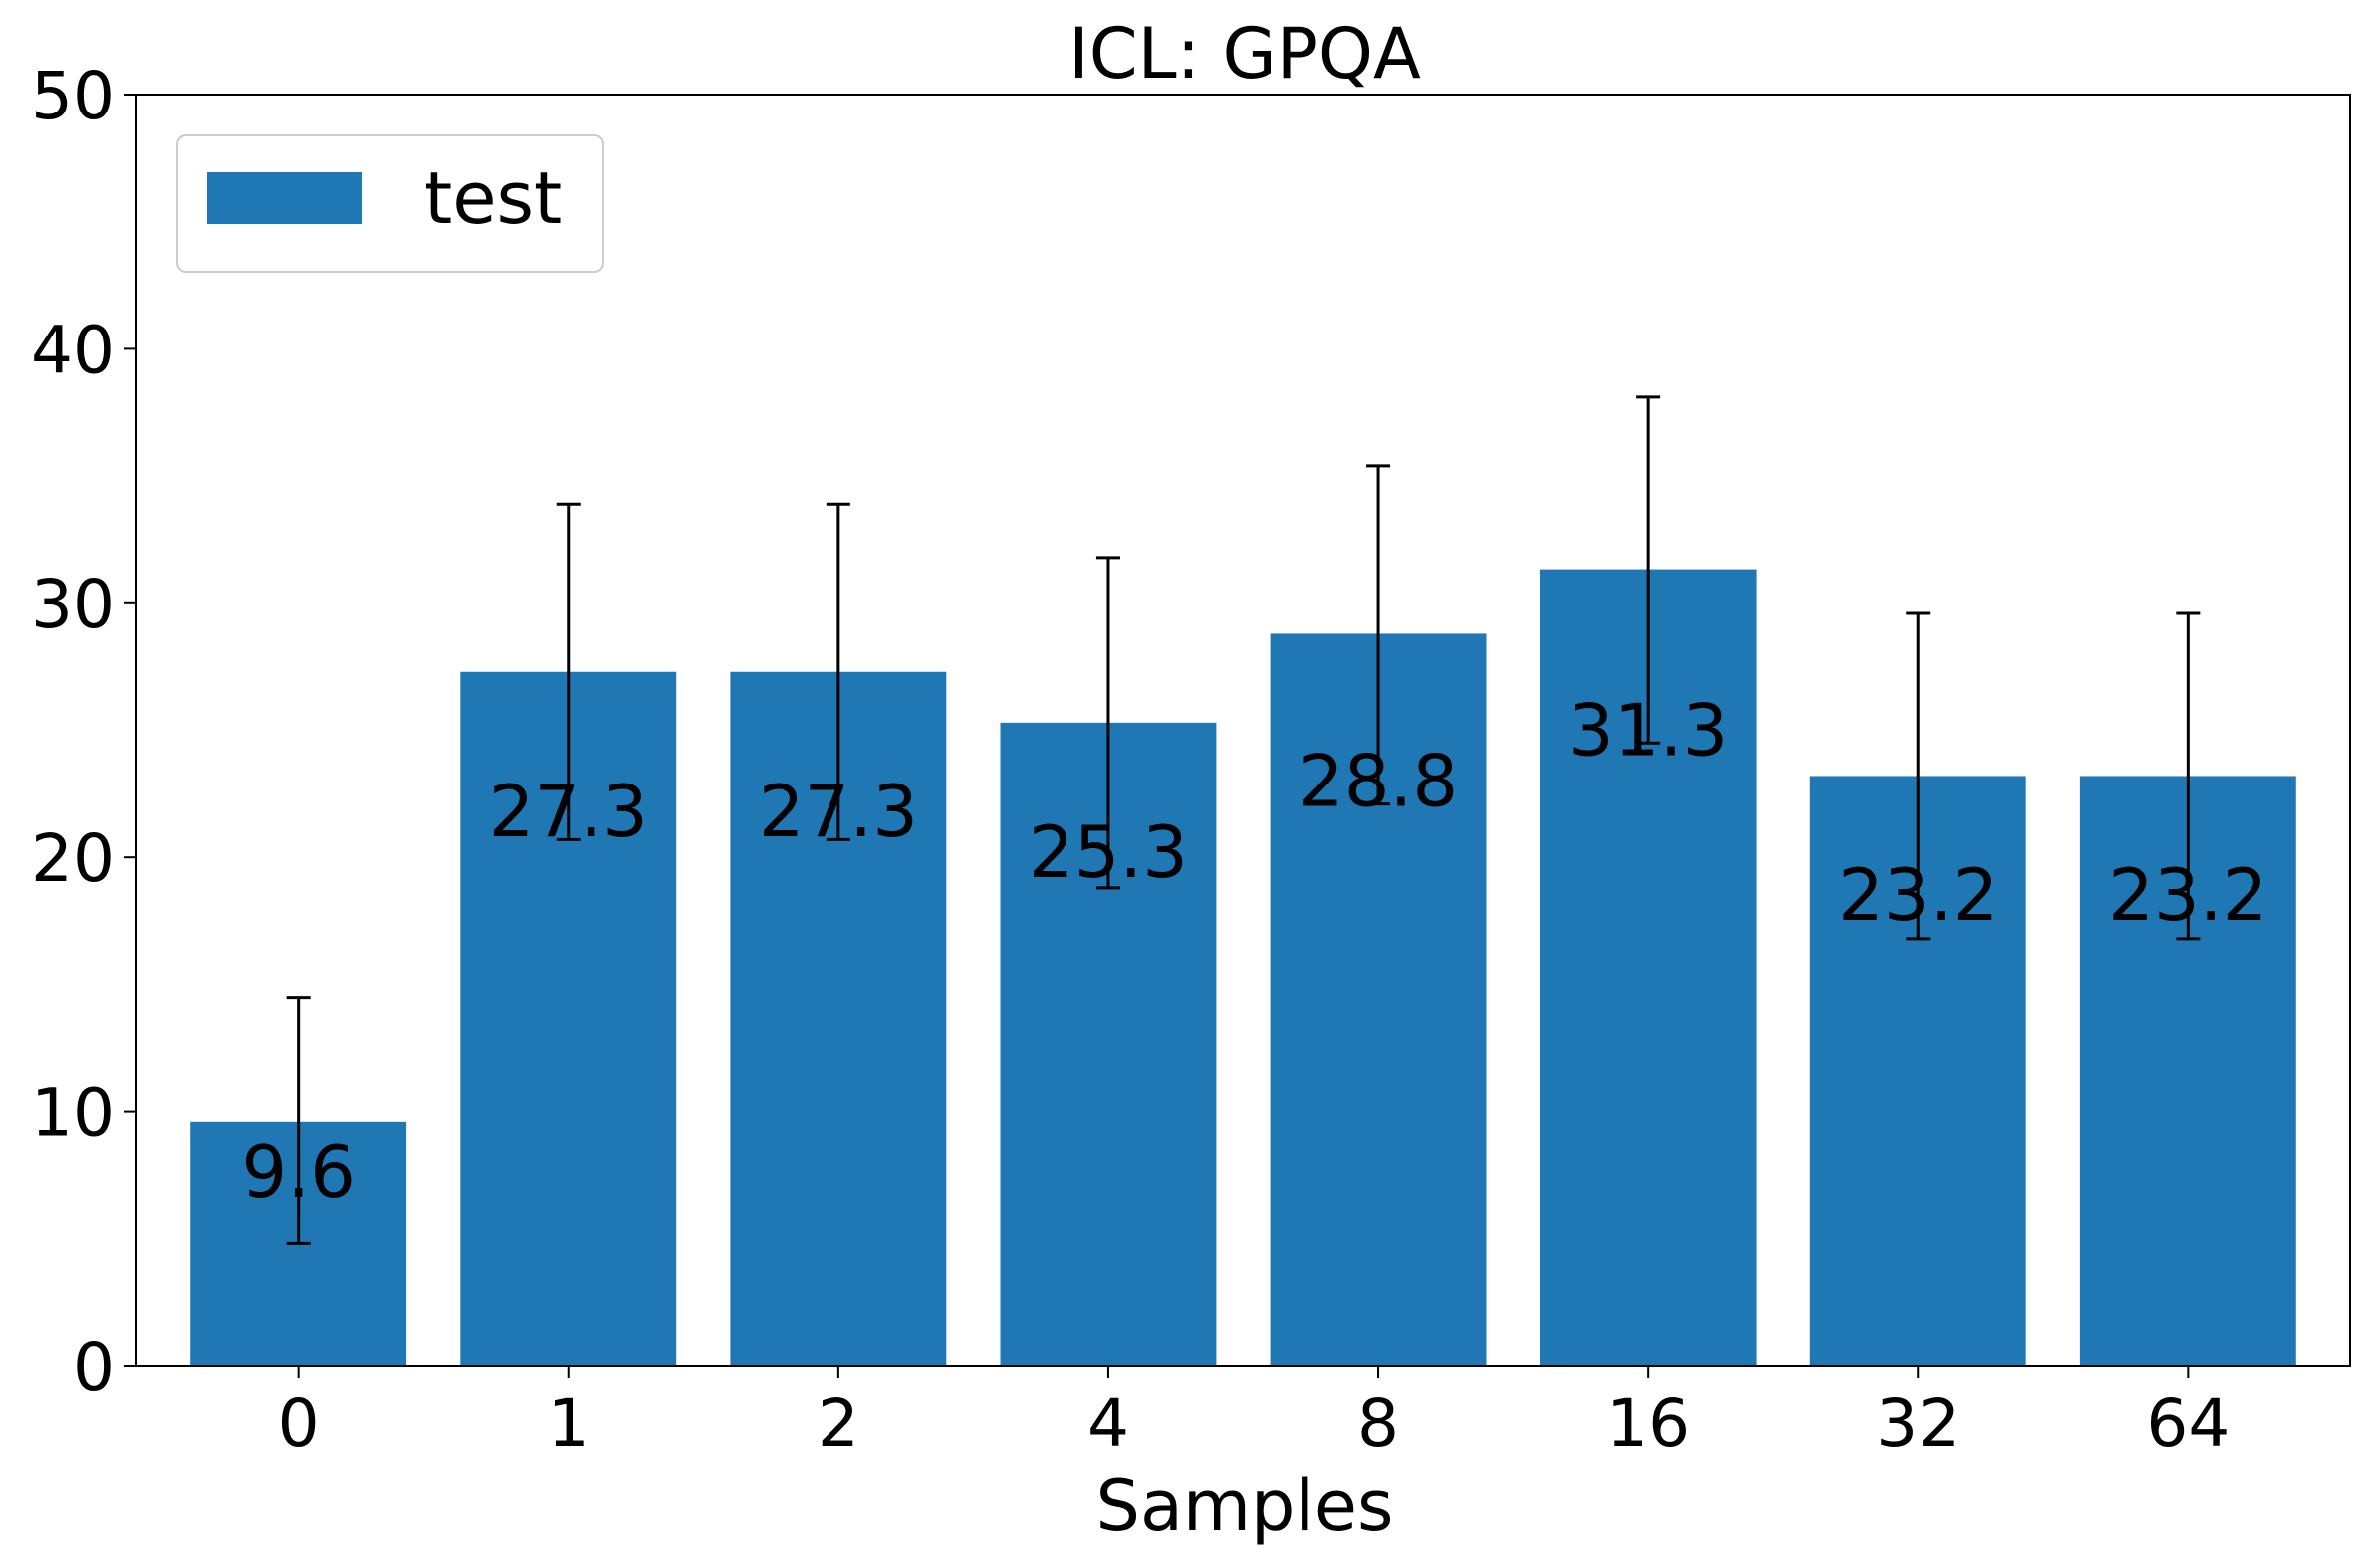  Describe the element at coordinates (298, 1172) in the screenshot. I see `data-label-0: 9.6` at that location.